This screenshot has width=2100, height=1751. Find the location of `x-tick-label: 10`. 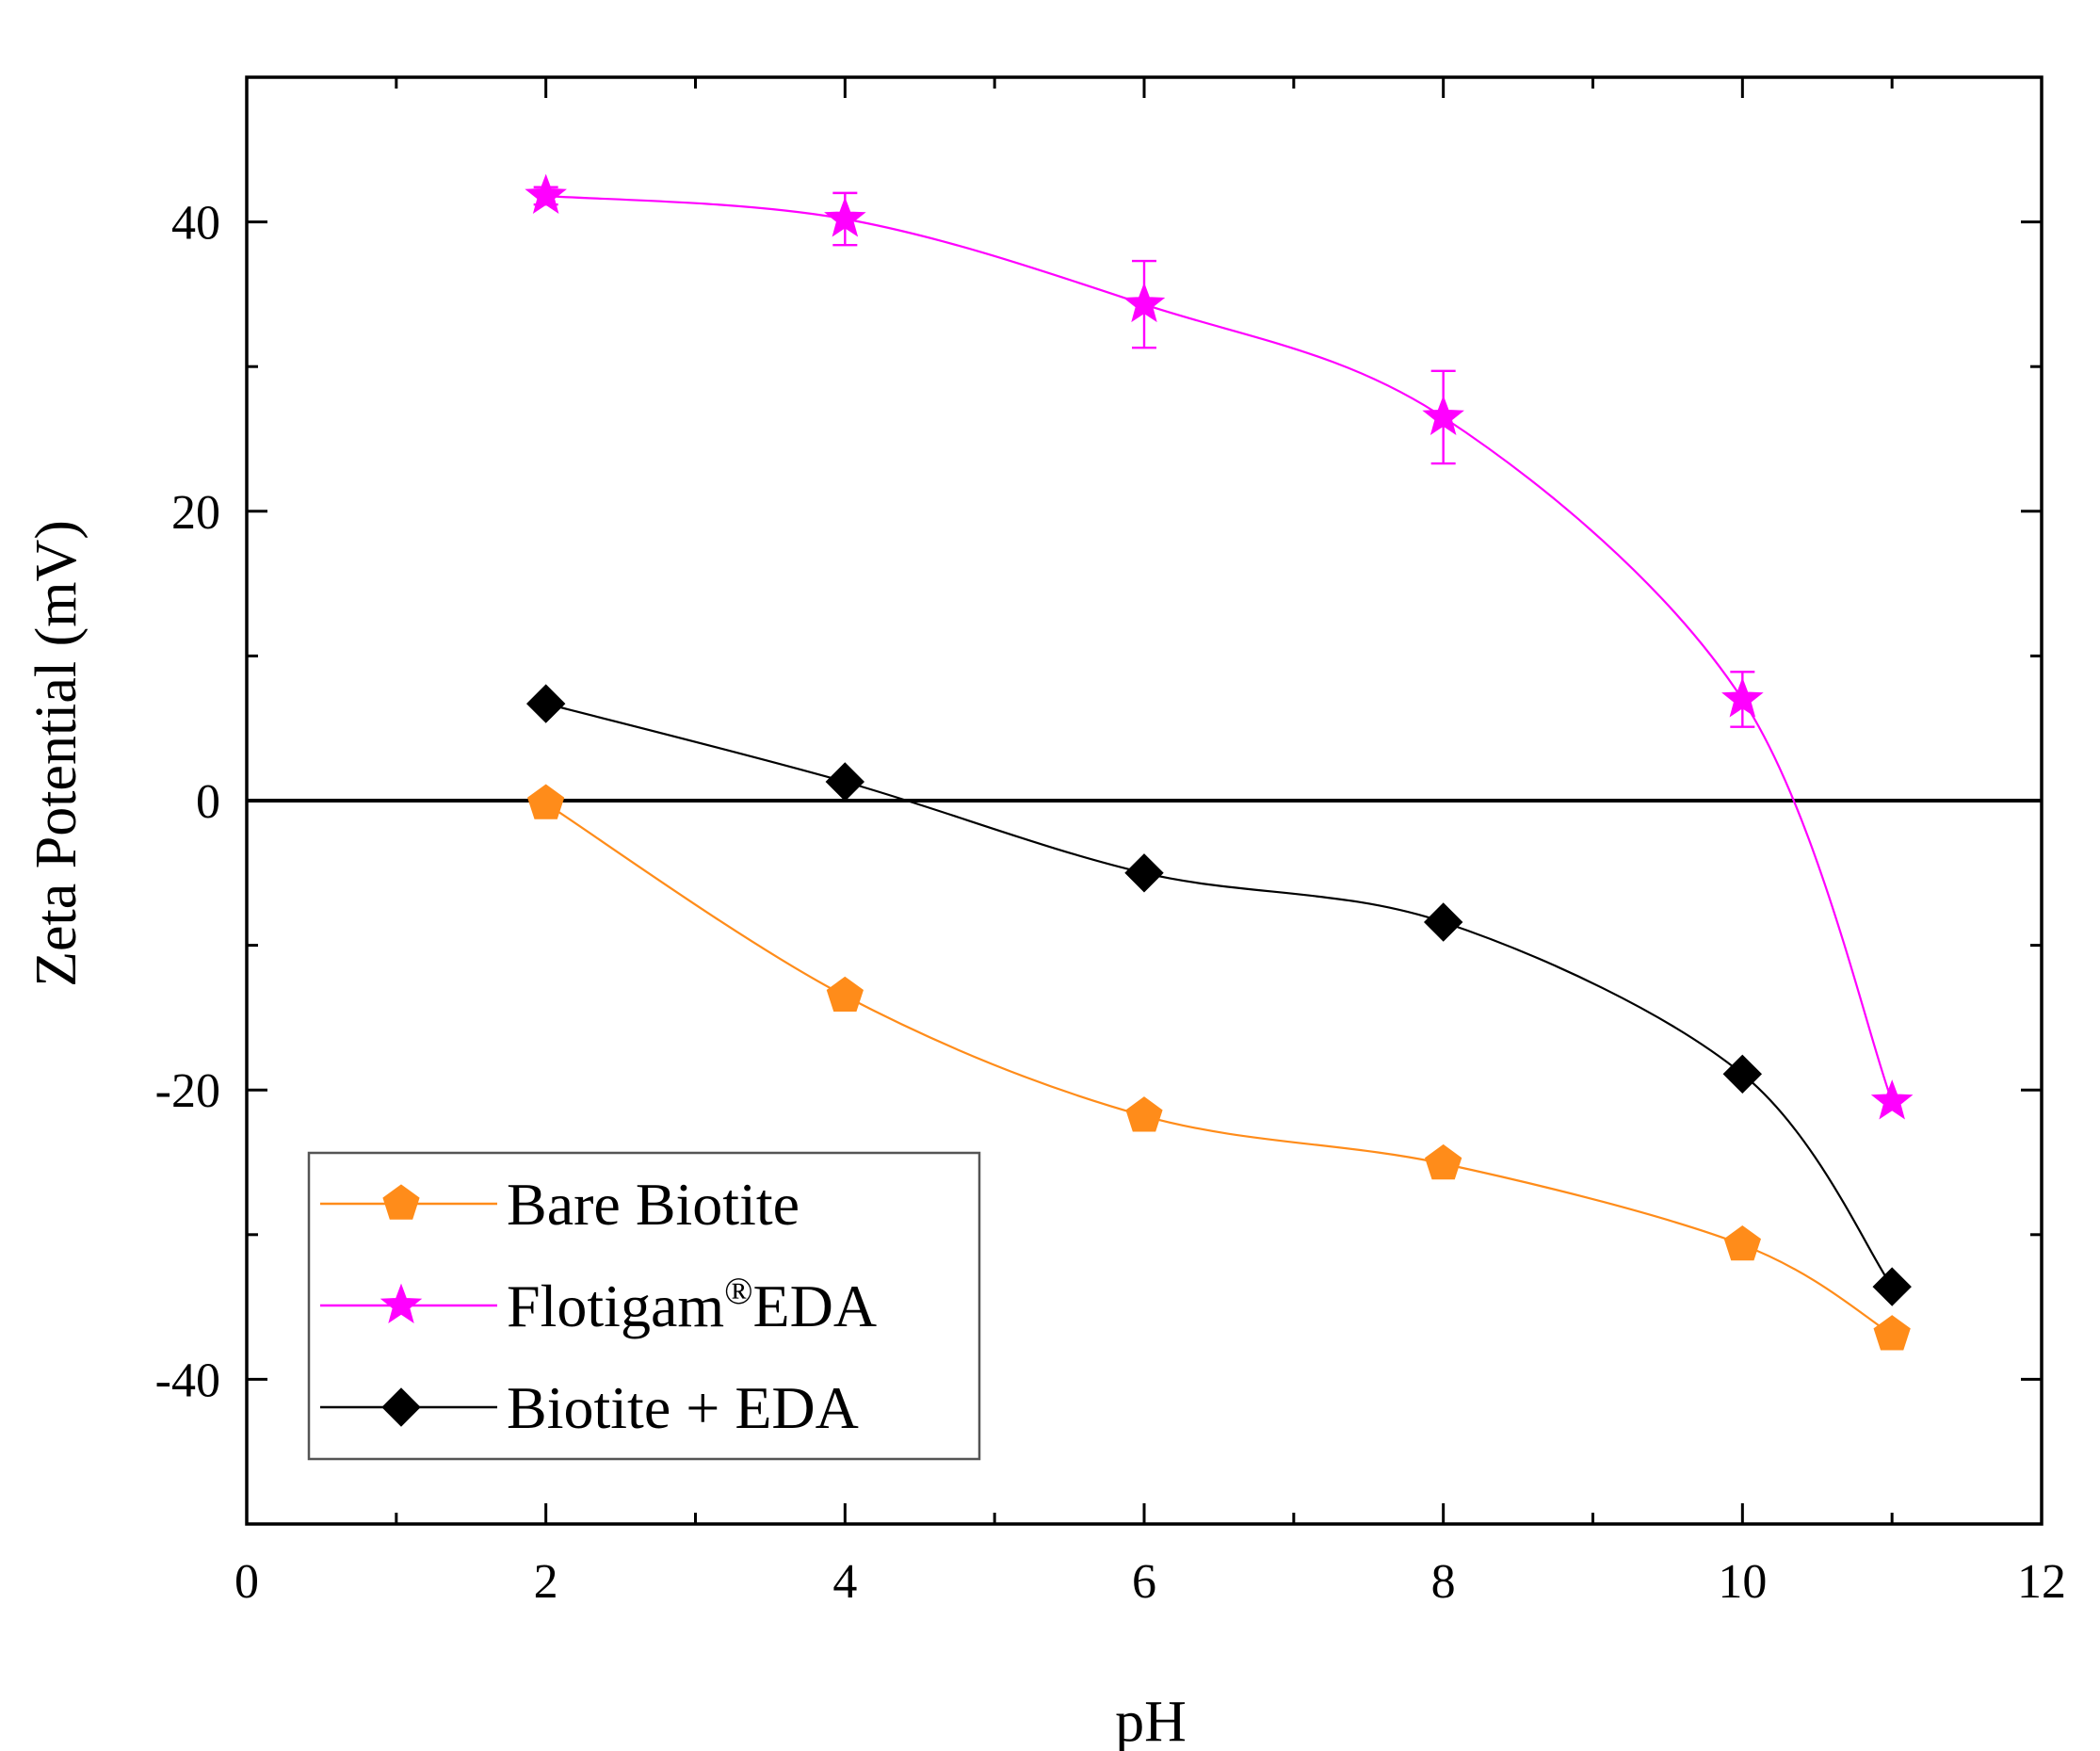

x-tick-label: 10 is located at coordinates (1743, 1582).